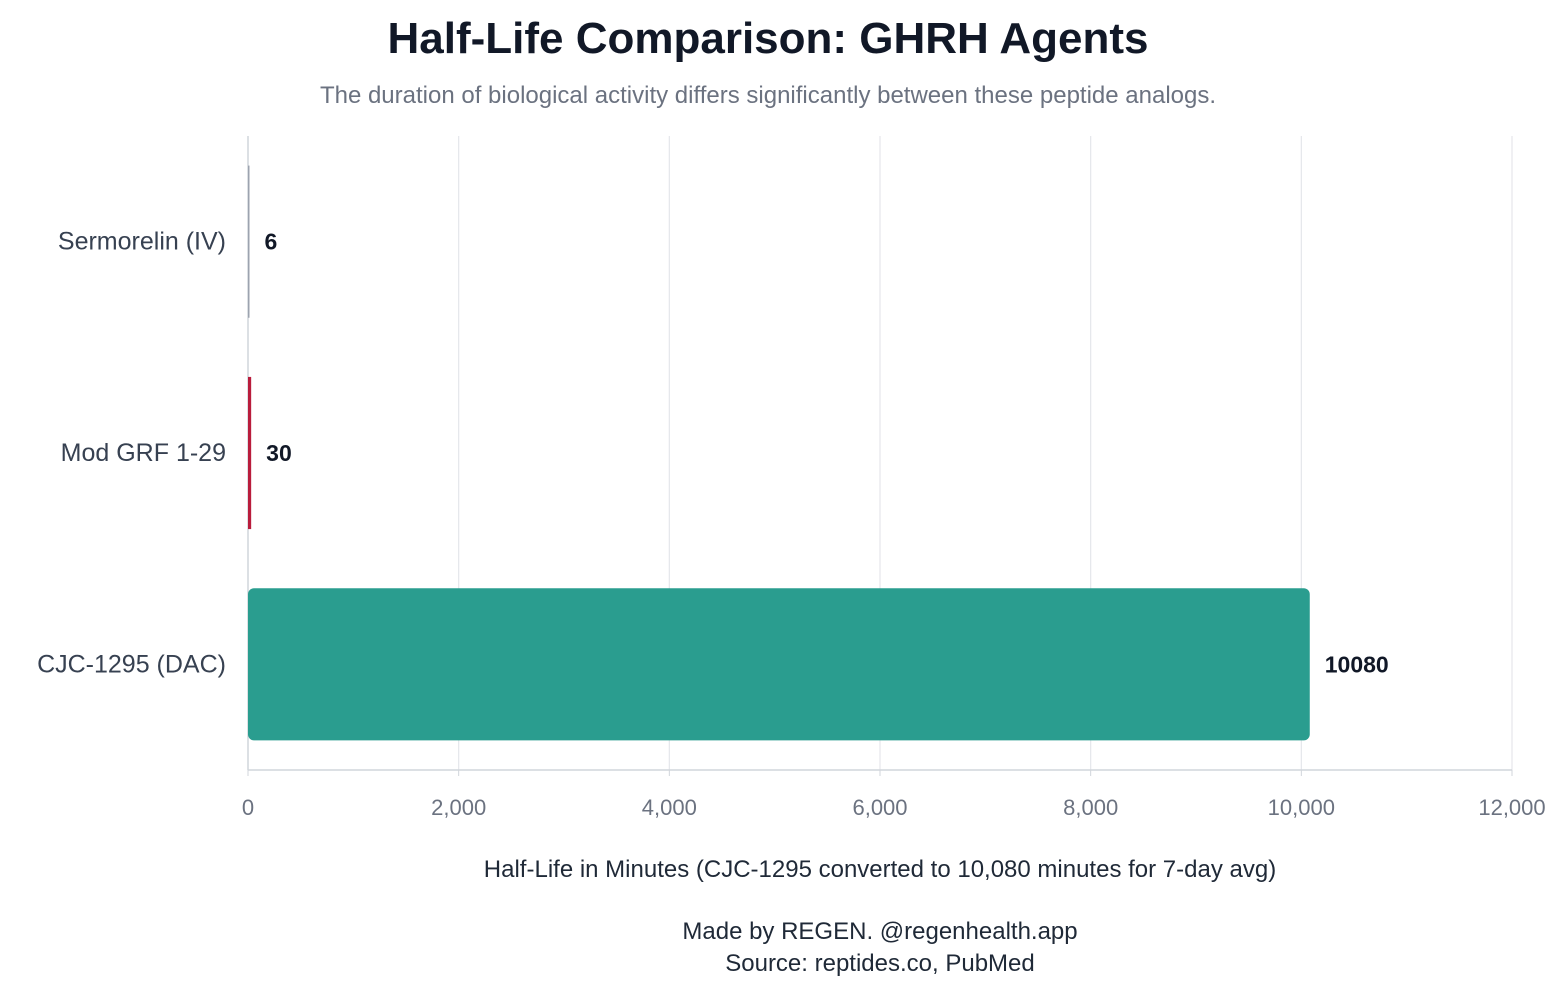 Image resolution: width=1560 pixels, height=1000 pixels. I want to click on y-category-label: Mod GRF 1-29, so click(143, 453).